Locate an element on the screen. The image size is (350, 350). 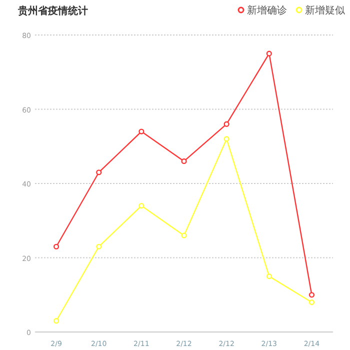
chart-title: 贵州省疫情统计 is located at coordinates (52, 11).